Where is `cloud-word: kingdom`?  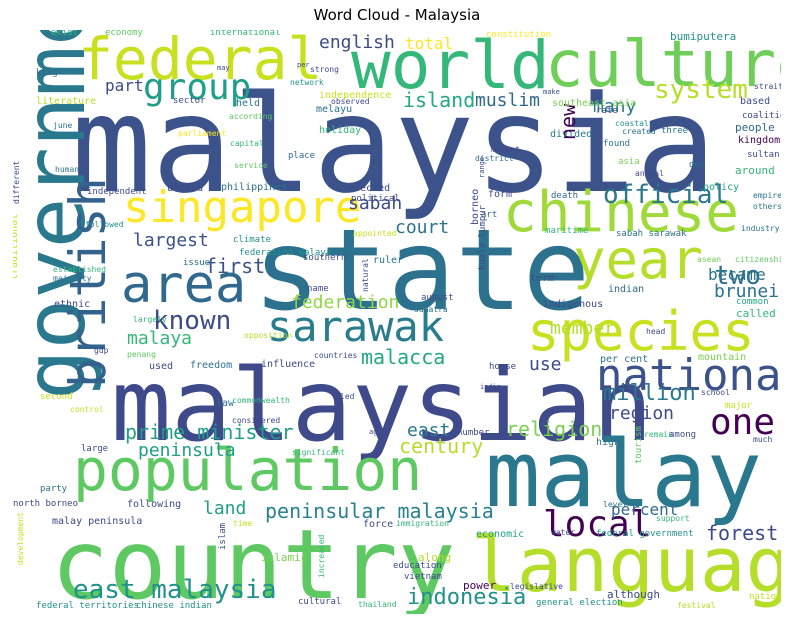
cloud-word: kingdom is located at coordinates (759, 140).